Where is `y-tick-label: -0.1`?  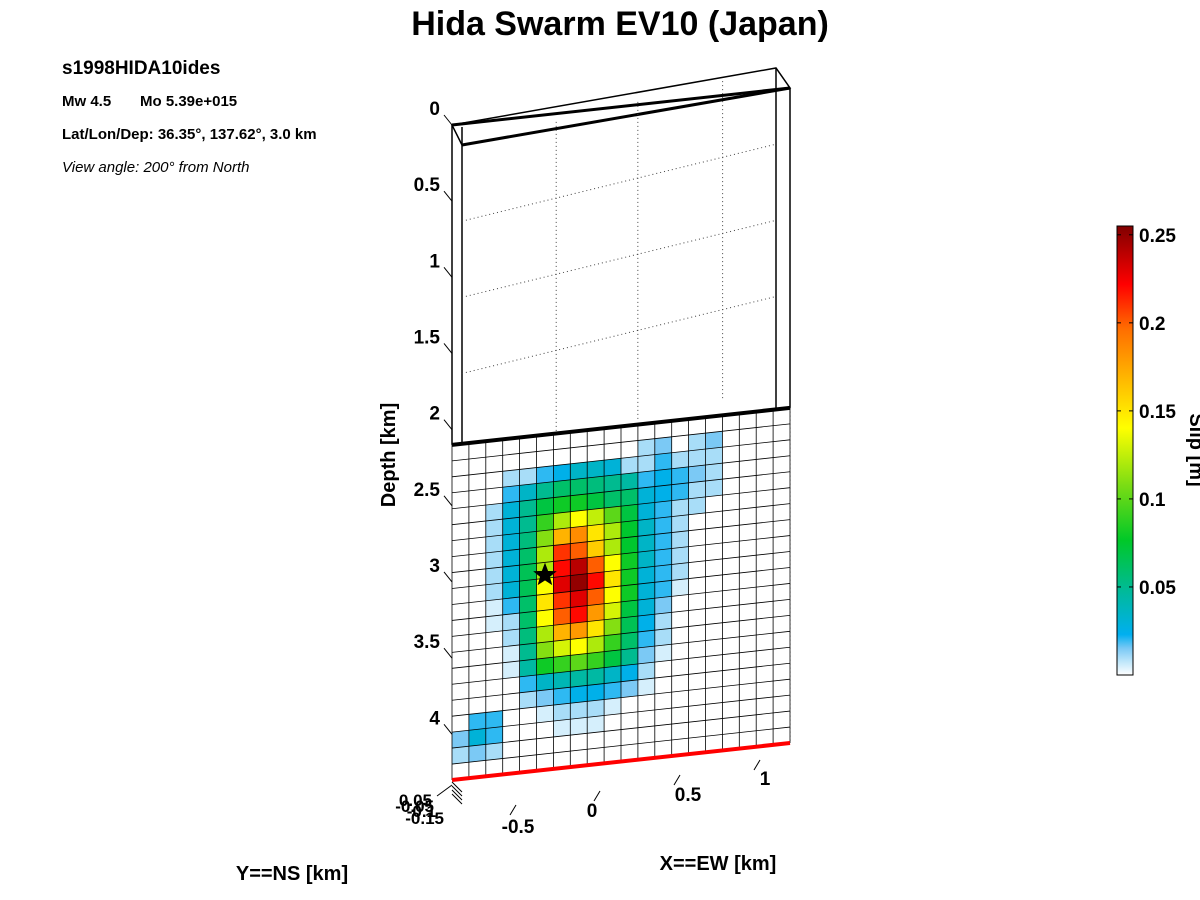
y-tick-label: -0.1 is located at coordinates (421, 811).